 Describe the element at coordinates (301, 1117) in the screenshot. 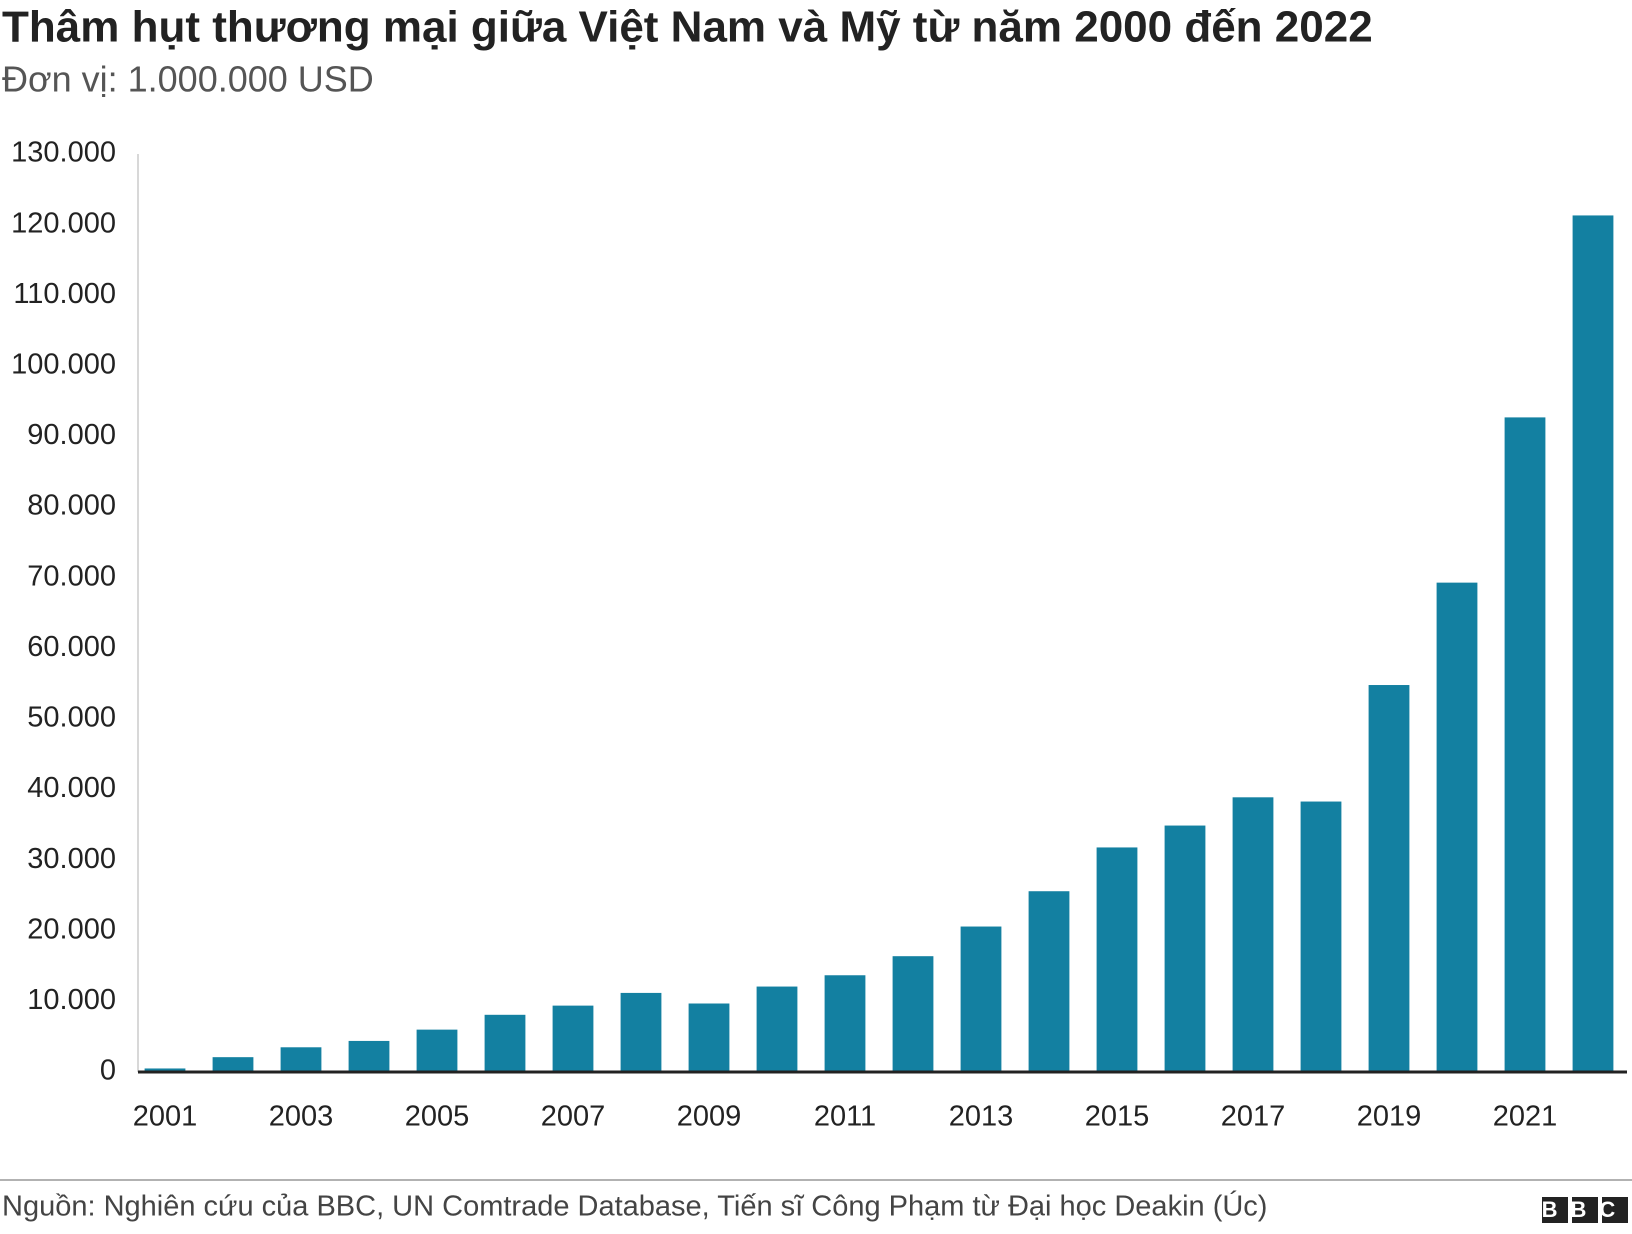

I see `x-tick-label: 2003` at that location.